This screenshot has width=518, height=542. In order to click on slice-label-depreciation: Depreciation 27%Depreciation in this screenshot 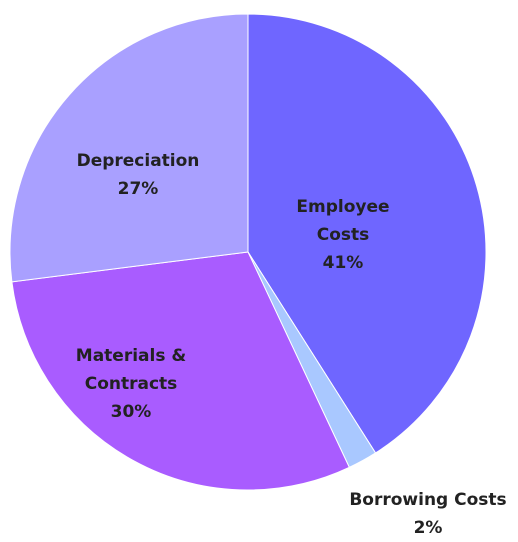, I will do `click(138, 175)`.